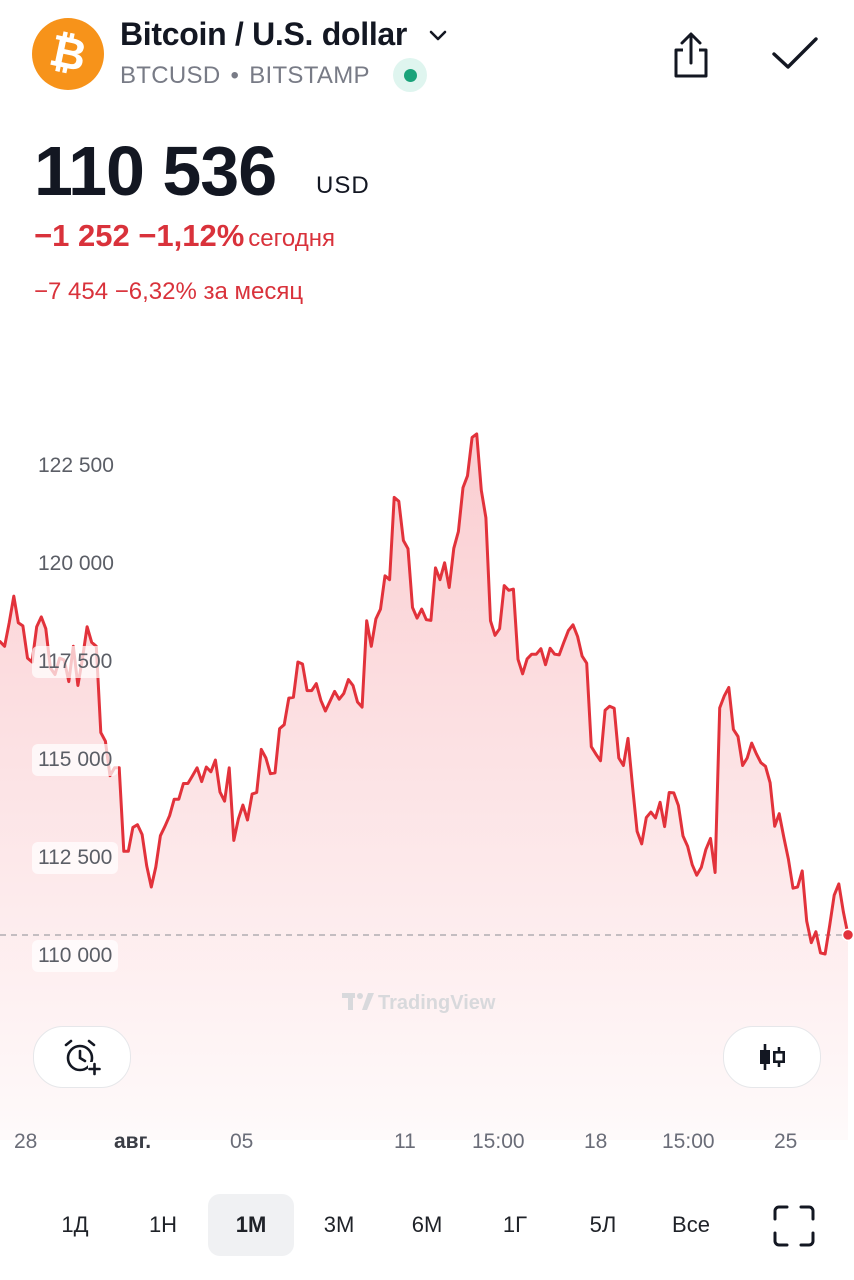 This screenshot has width=854, height=1280. Describe the element at coordinates (438, 36) in the screenshot. I see `chevron-down-icon` at that location.